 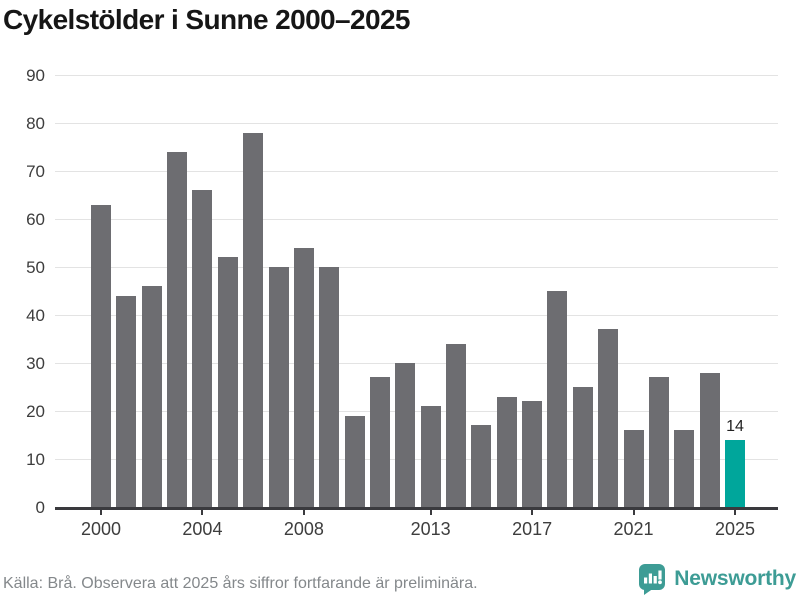 I want to click on x-axis-tick-2004, so click(x=202, y=512).